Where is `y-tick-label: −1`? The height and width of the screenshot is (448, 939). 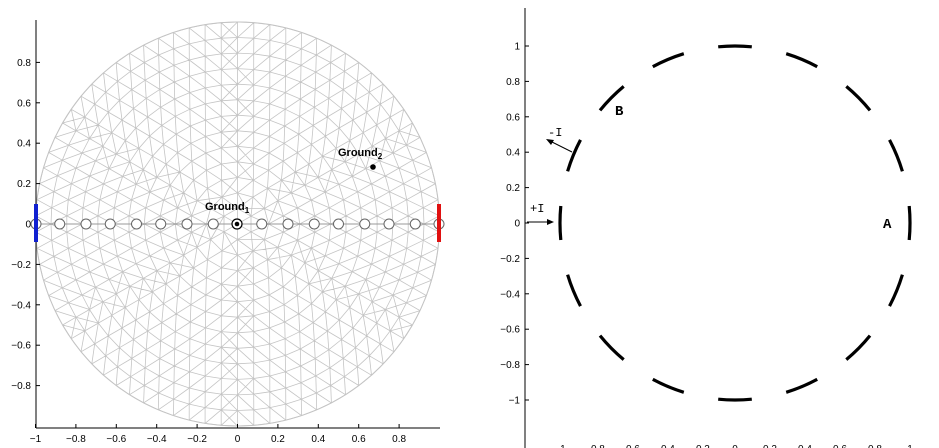 y-tick-label: −1 is located at coordinates (515, 401).